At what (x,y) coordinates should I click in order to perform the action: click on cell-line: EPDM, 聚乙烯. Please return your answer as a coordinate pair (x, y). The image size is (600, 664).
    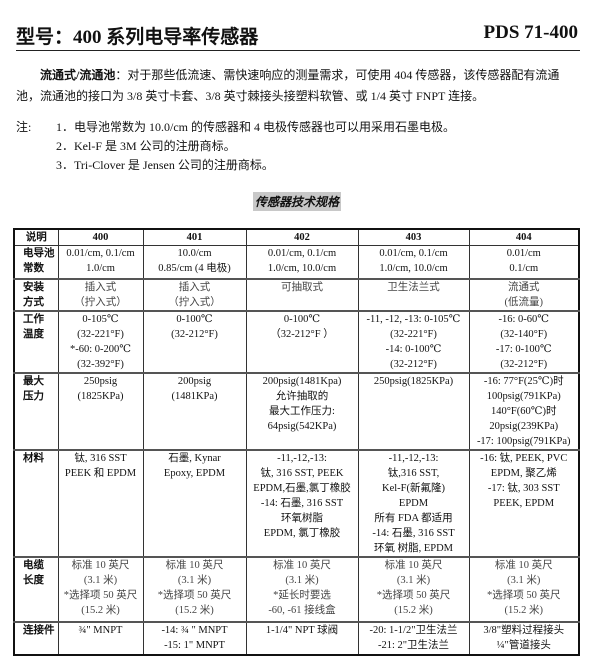
    Looking at the image, I should click on (523, 473).